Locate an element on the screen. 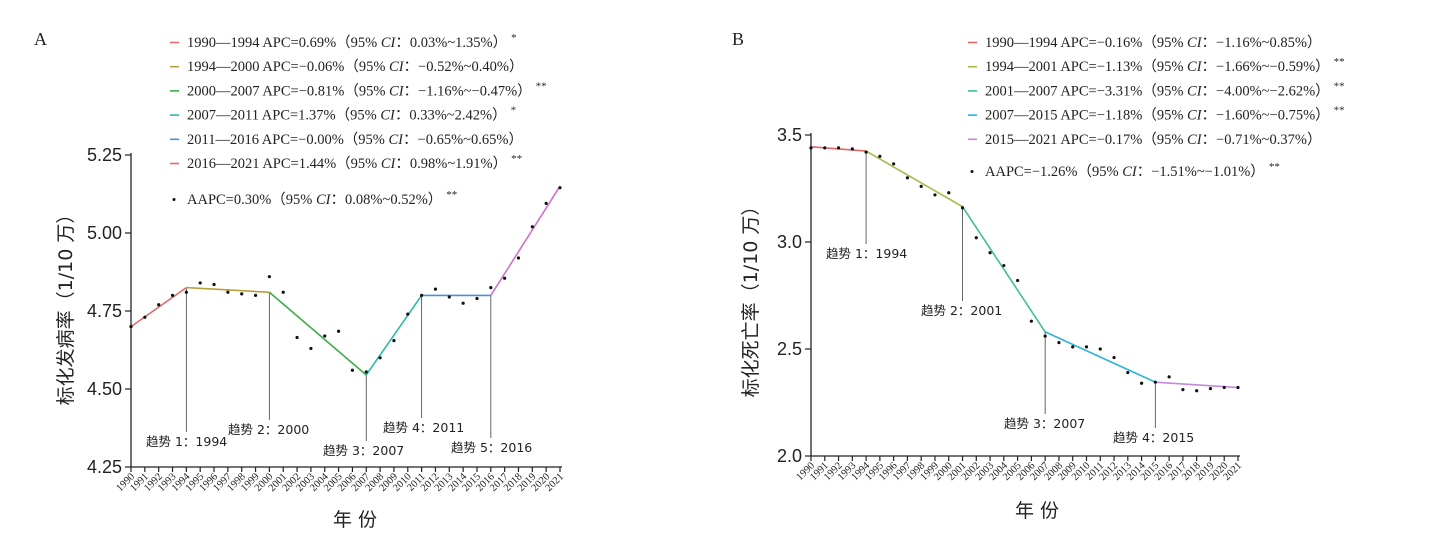 Image resolution: width=1450 pixels, height=533 pixels. panel-b-aapc-text: ：−1.51%~−1.01%） is located at coordinates (1201, 171).